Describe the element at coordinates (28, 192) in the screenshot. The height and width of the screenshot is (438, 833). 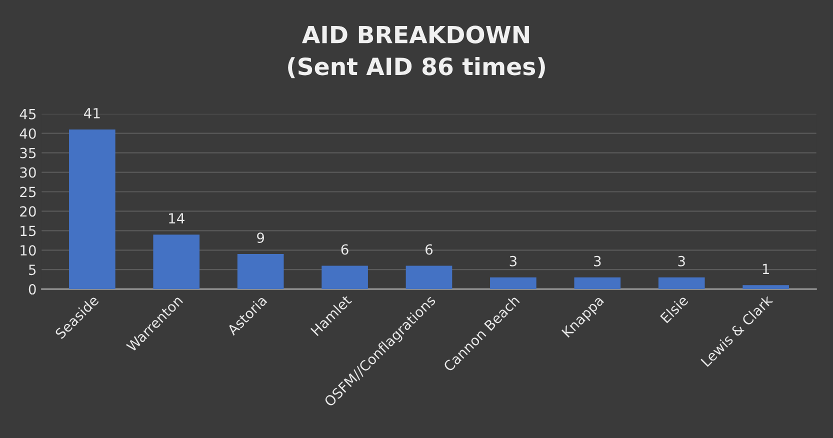
I see `y-tick-label: 25` at that location.